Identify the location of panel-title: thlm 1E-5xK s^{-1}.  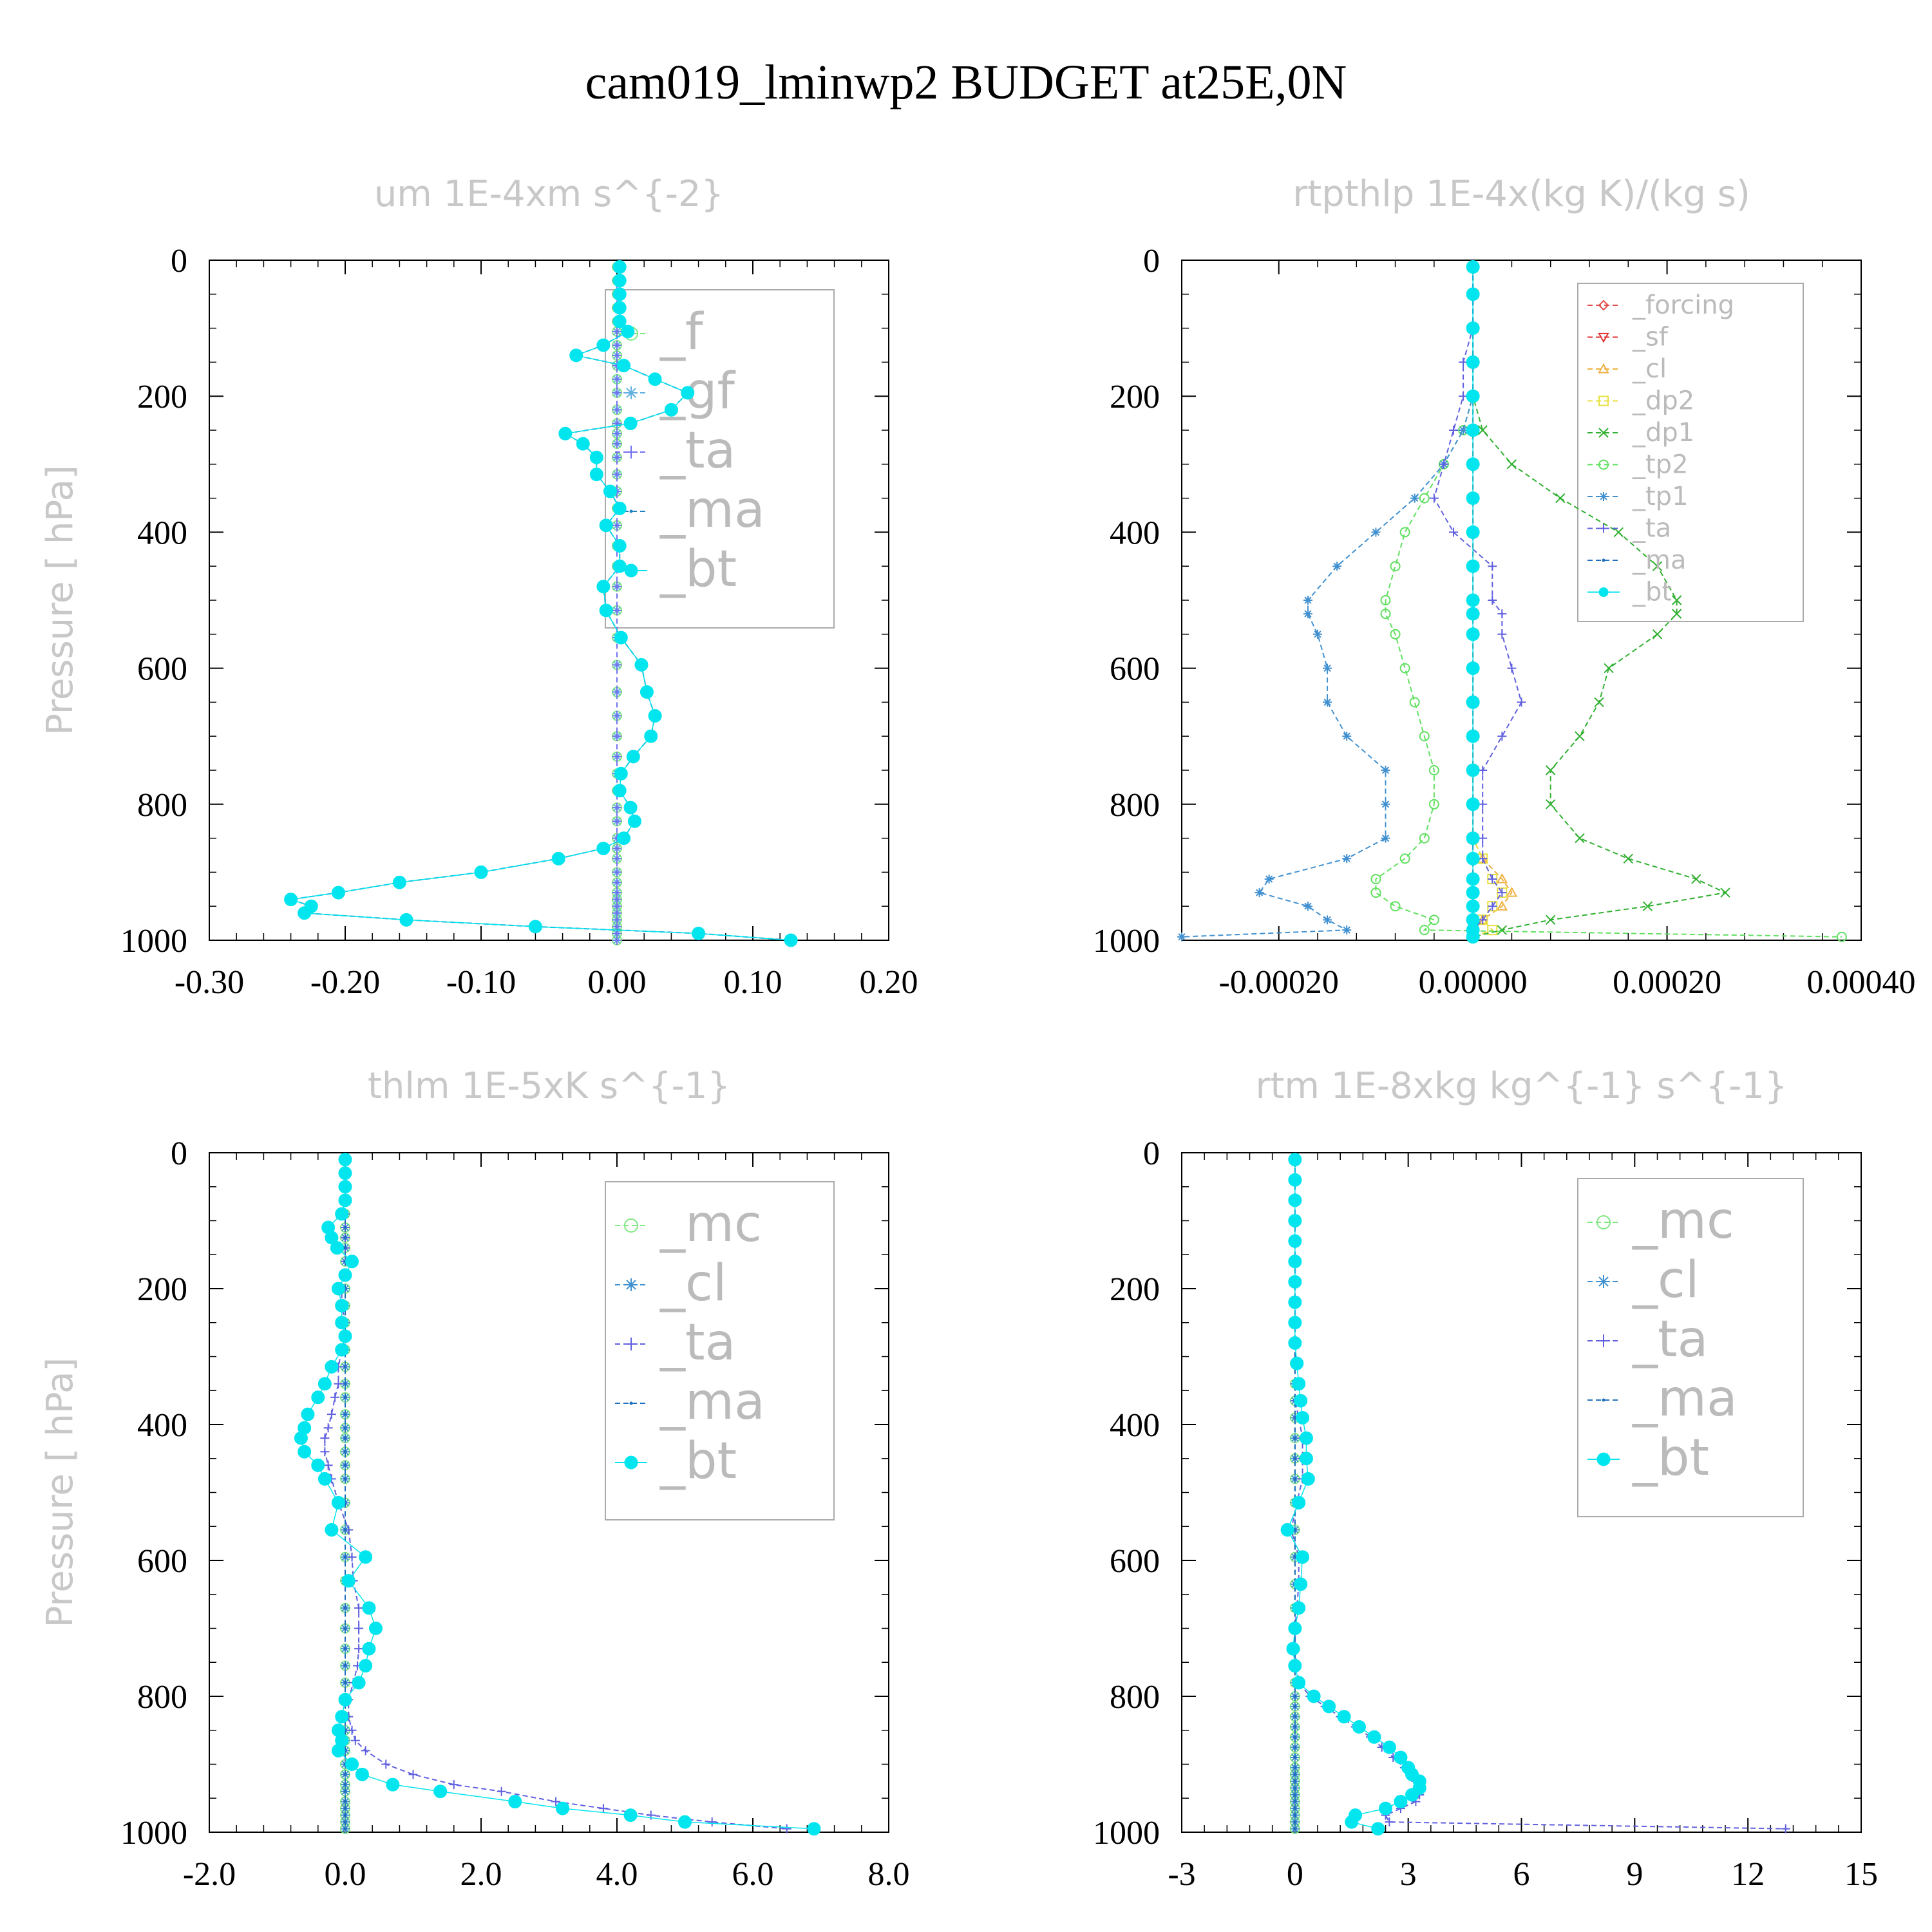
(549, 1086).